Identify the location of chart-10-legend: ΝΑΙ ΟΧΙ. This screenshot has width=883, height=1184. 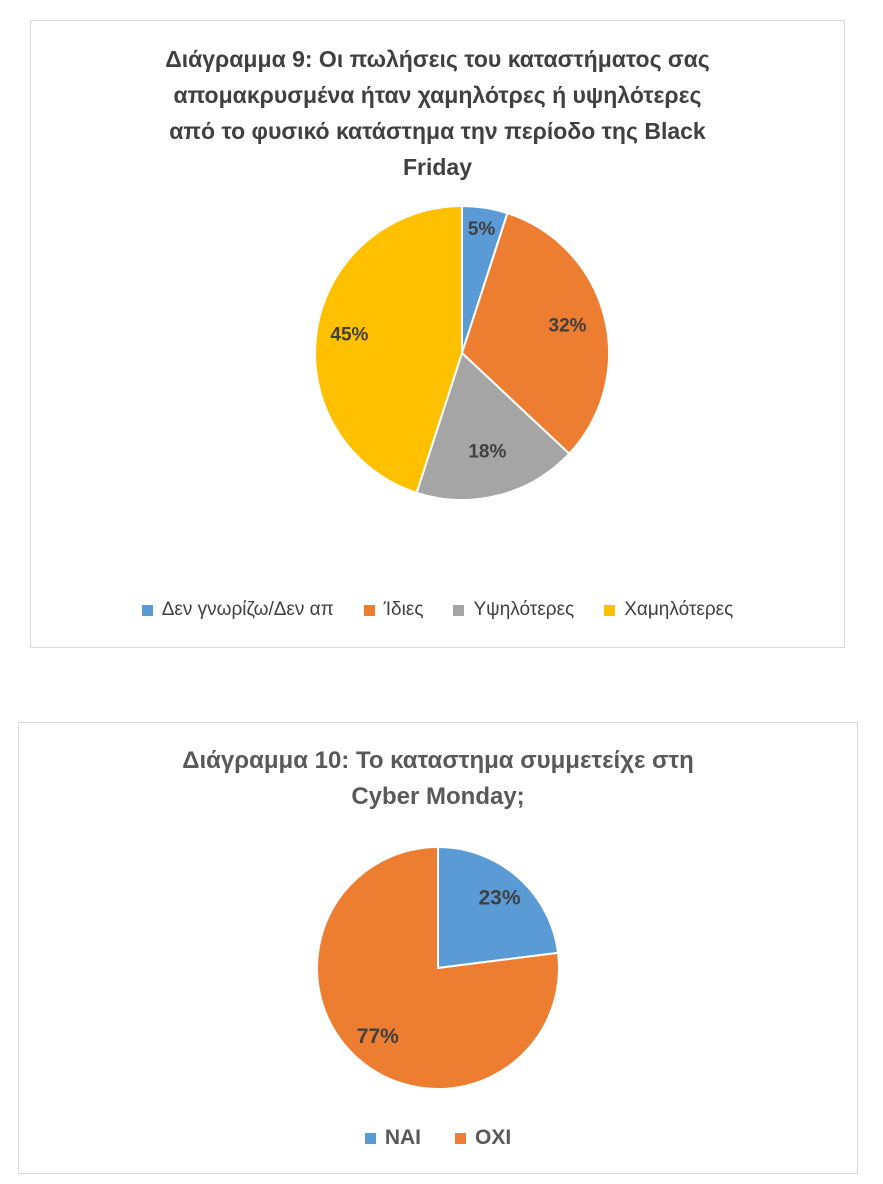
(438, 1138).